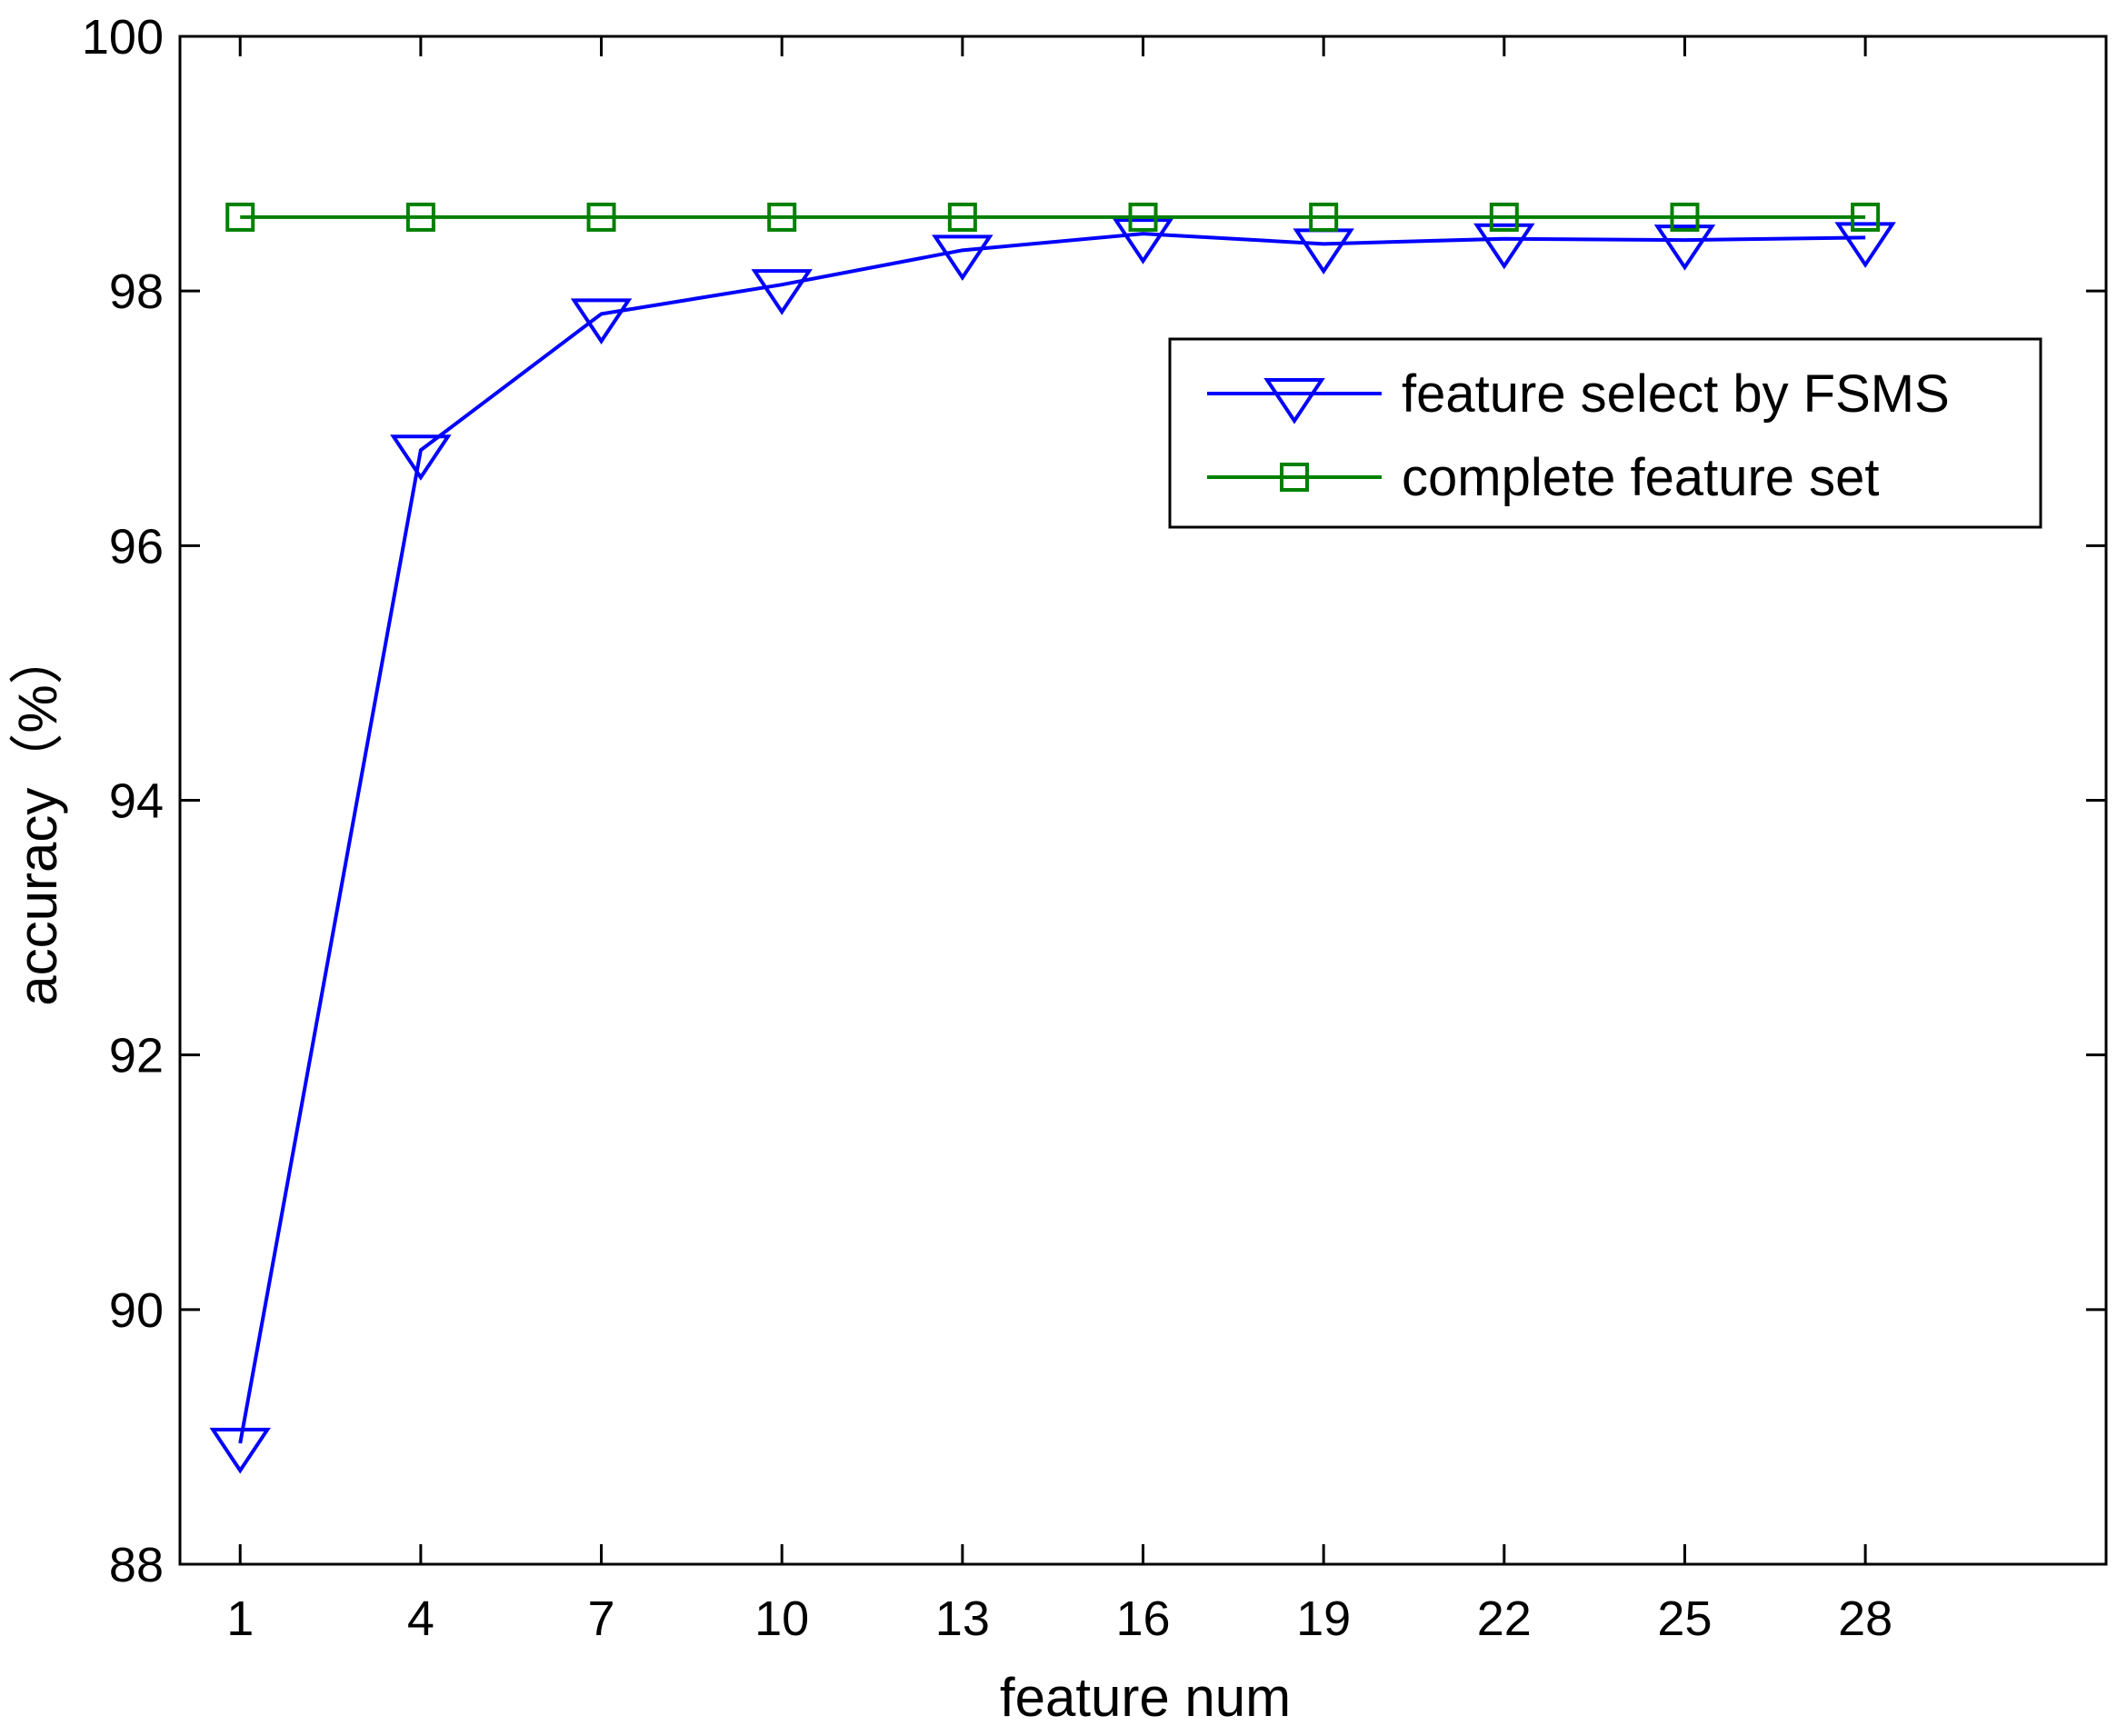  What do you see at coordinates (781, 1618) in the screenshot?
I see `x-tick-label: 10` at bounding box center [781, 1618].